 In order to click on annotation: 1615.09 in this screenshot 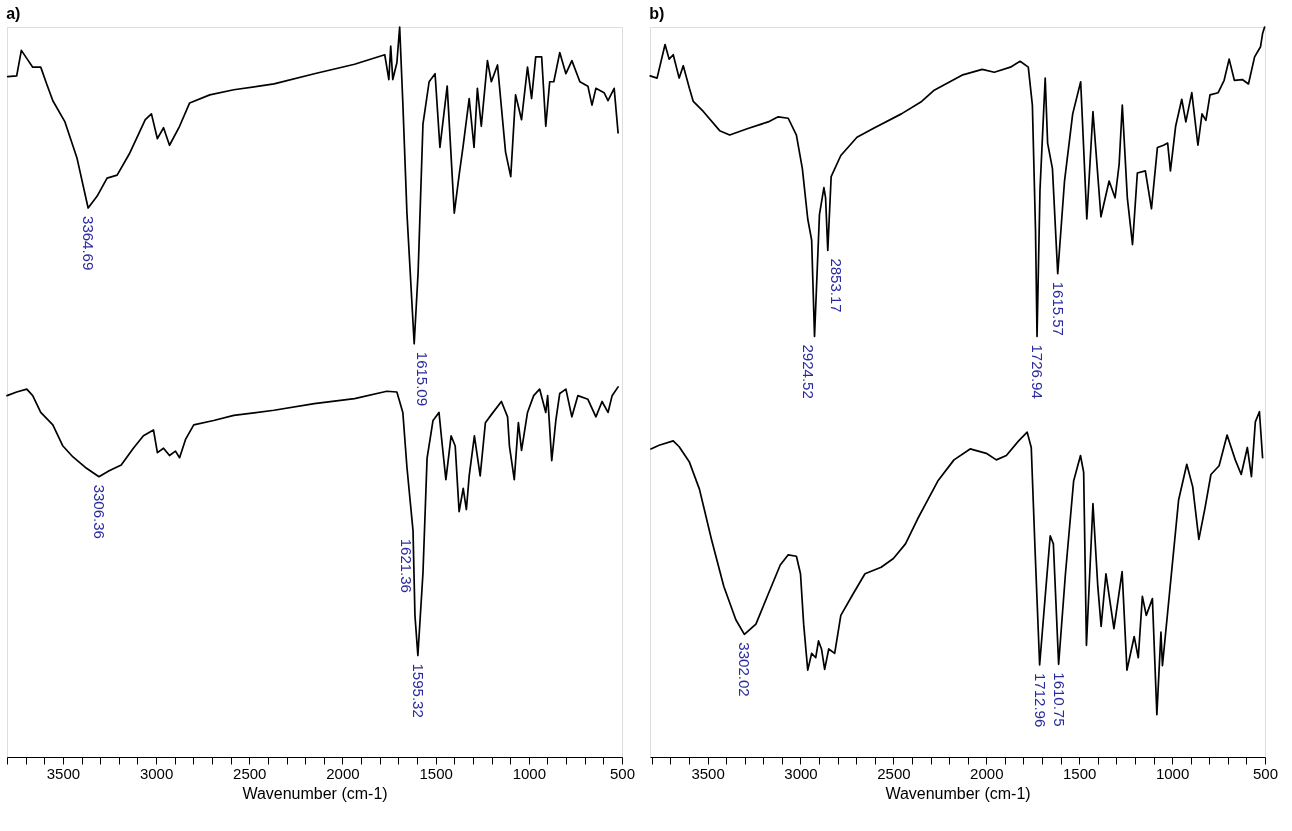, I will do `click(423, 379)`.